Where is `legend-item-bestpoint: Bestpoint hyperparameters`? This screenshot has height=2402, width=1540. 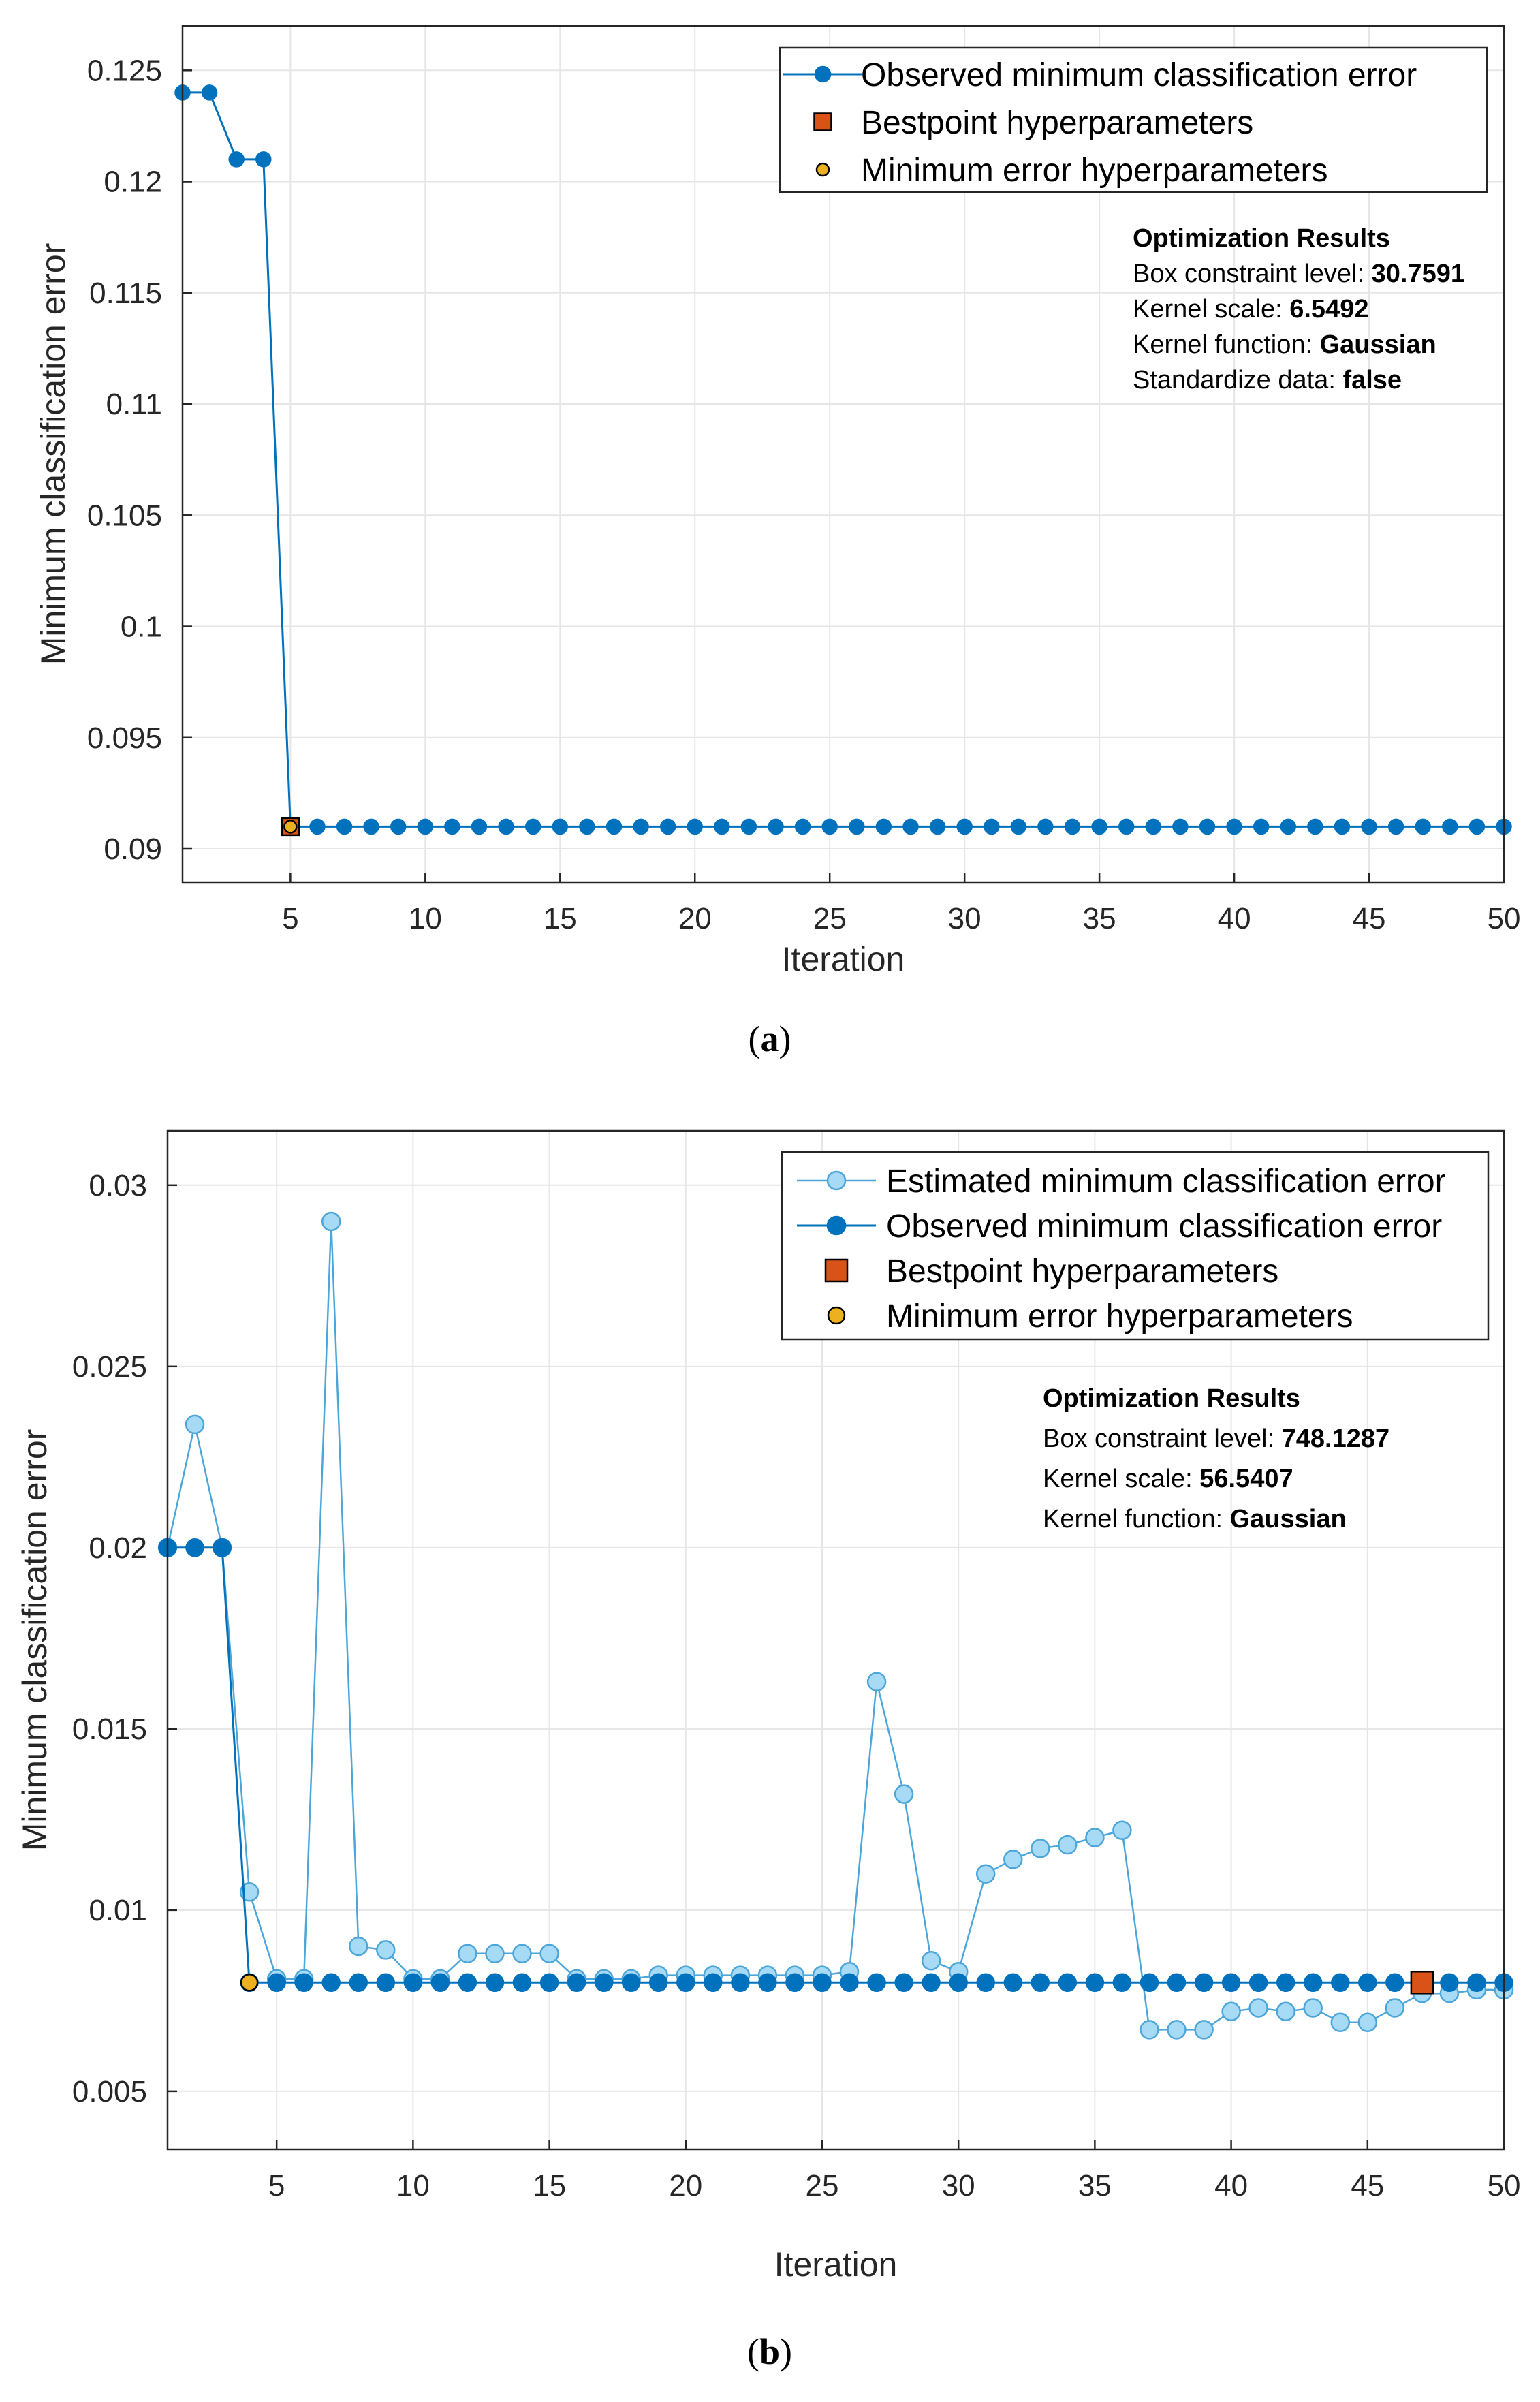
legend-item-bestpoint: Bestpoint hyperparameters is located at coordinates (1051, 1271).